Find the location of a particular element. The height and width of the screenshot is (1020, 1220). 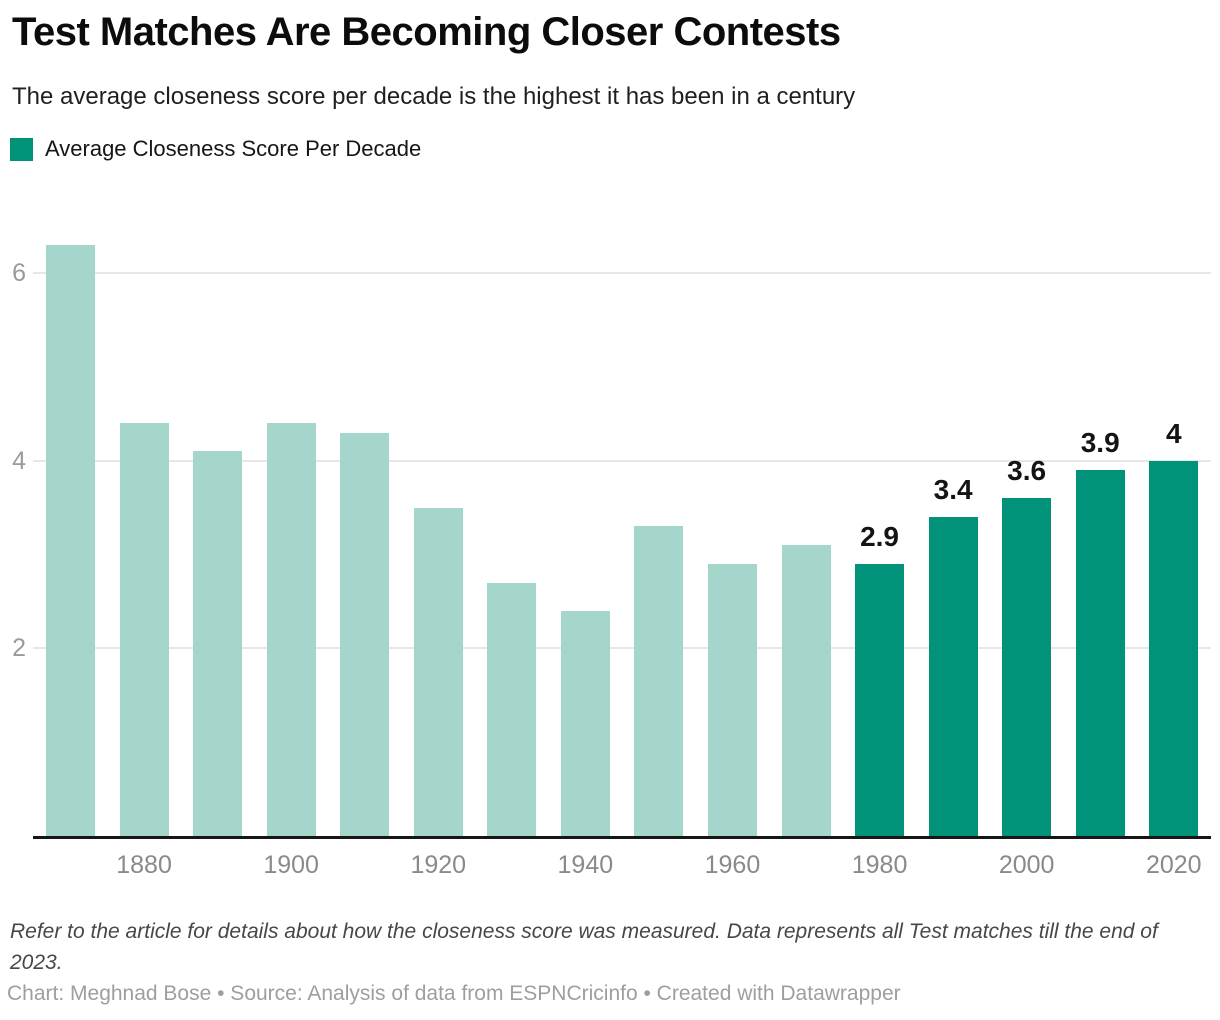

bar-value-label: 4 is located at coordinates (1173, 433).